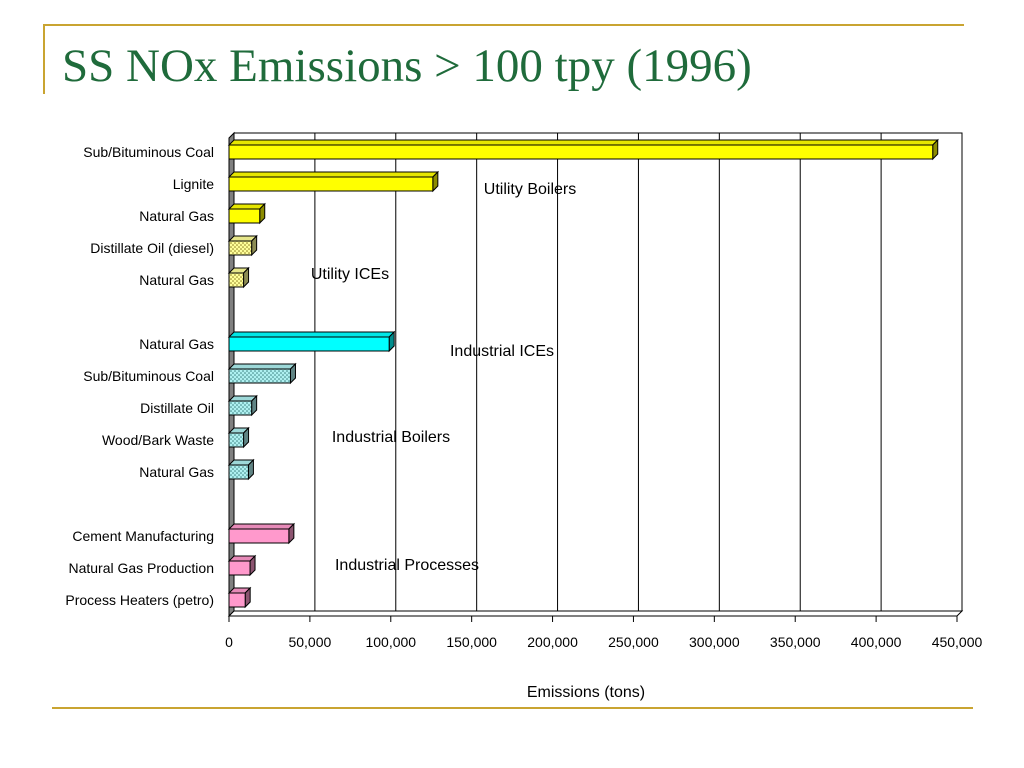  Describe the element at coordinates (471, 642) in the screenshot. I see `x-tick-label: 150,000` at that location.